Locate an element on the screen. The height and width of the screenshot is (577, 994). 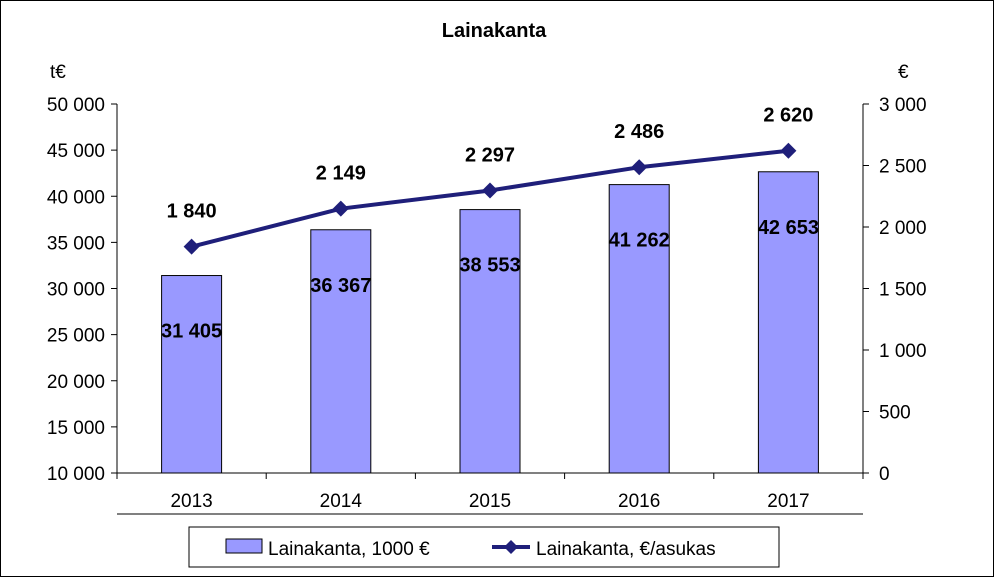
left-axis-tick-label: 40 000 is located at coordinates (76, 197).